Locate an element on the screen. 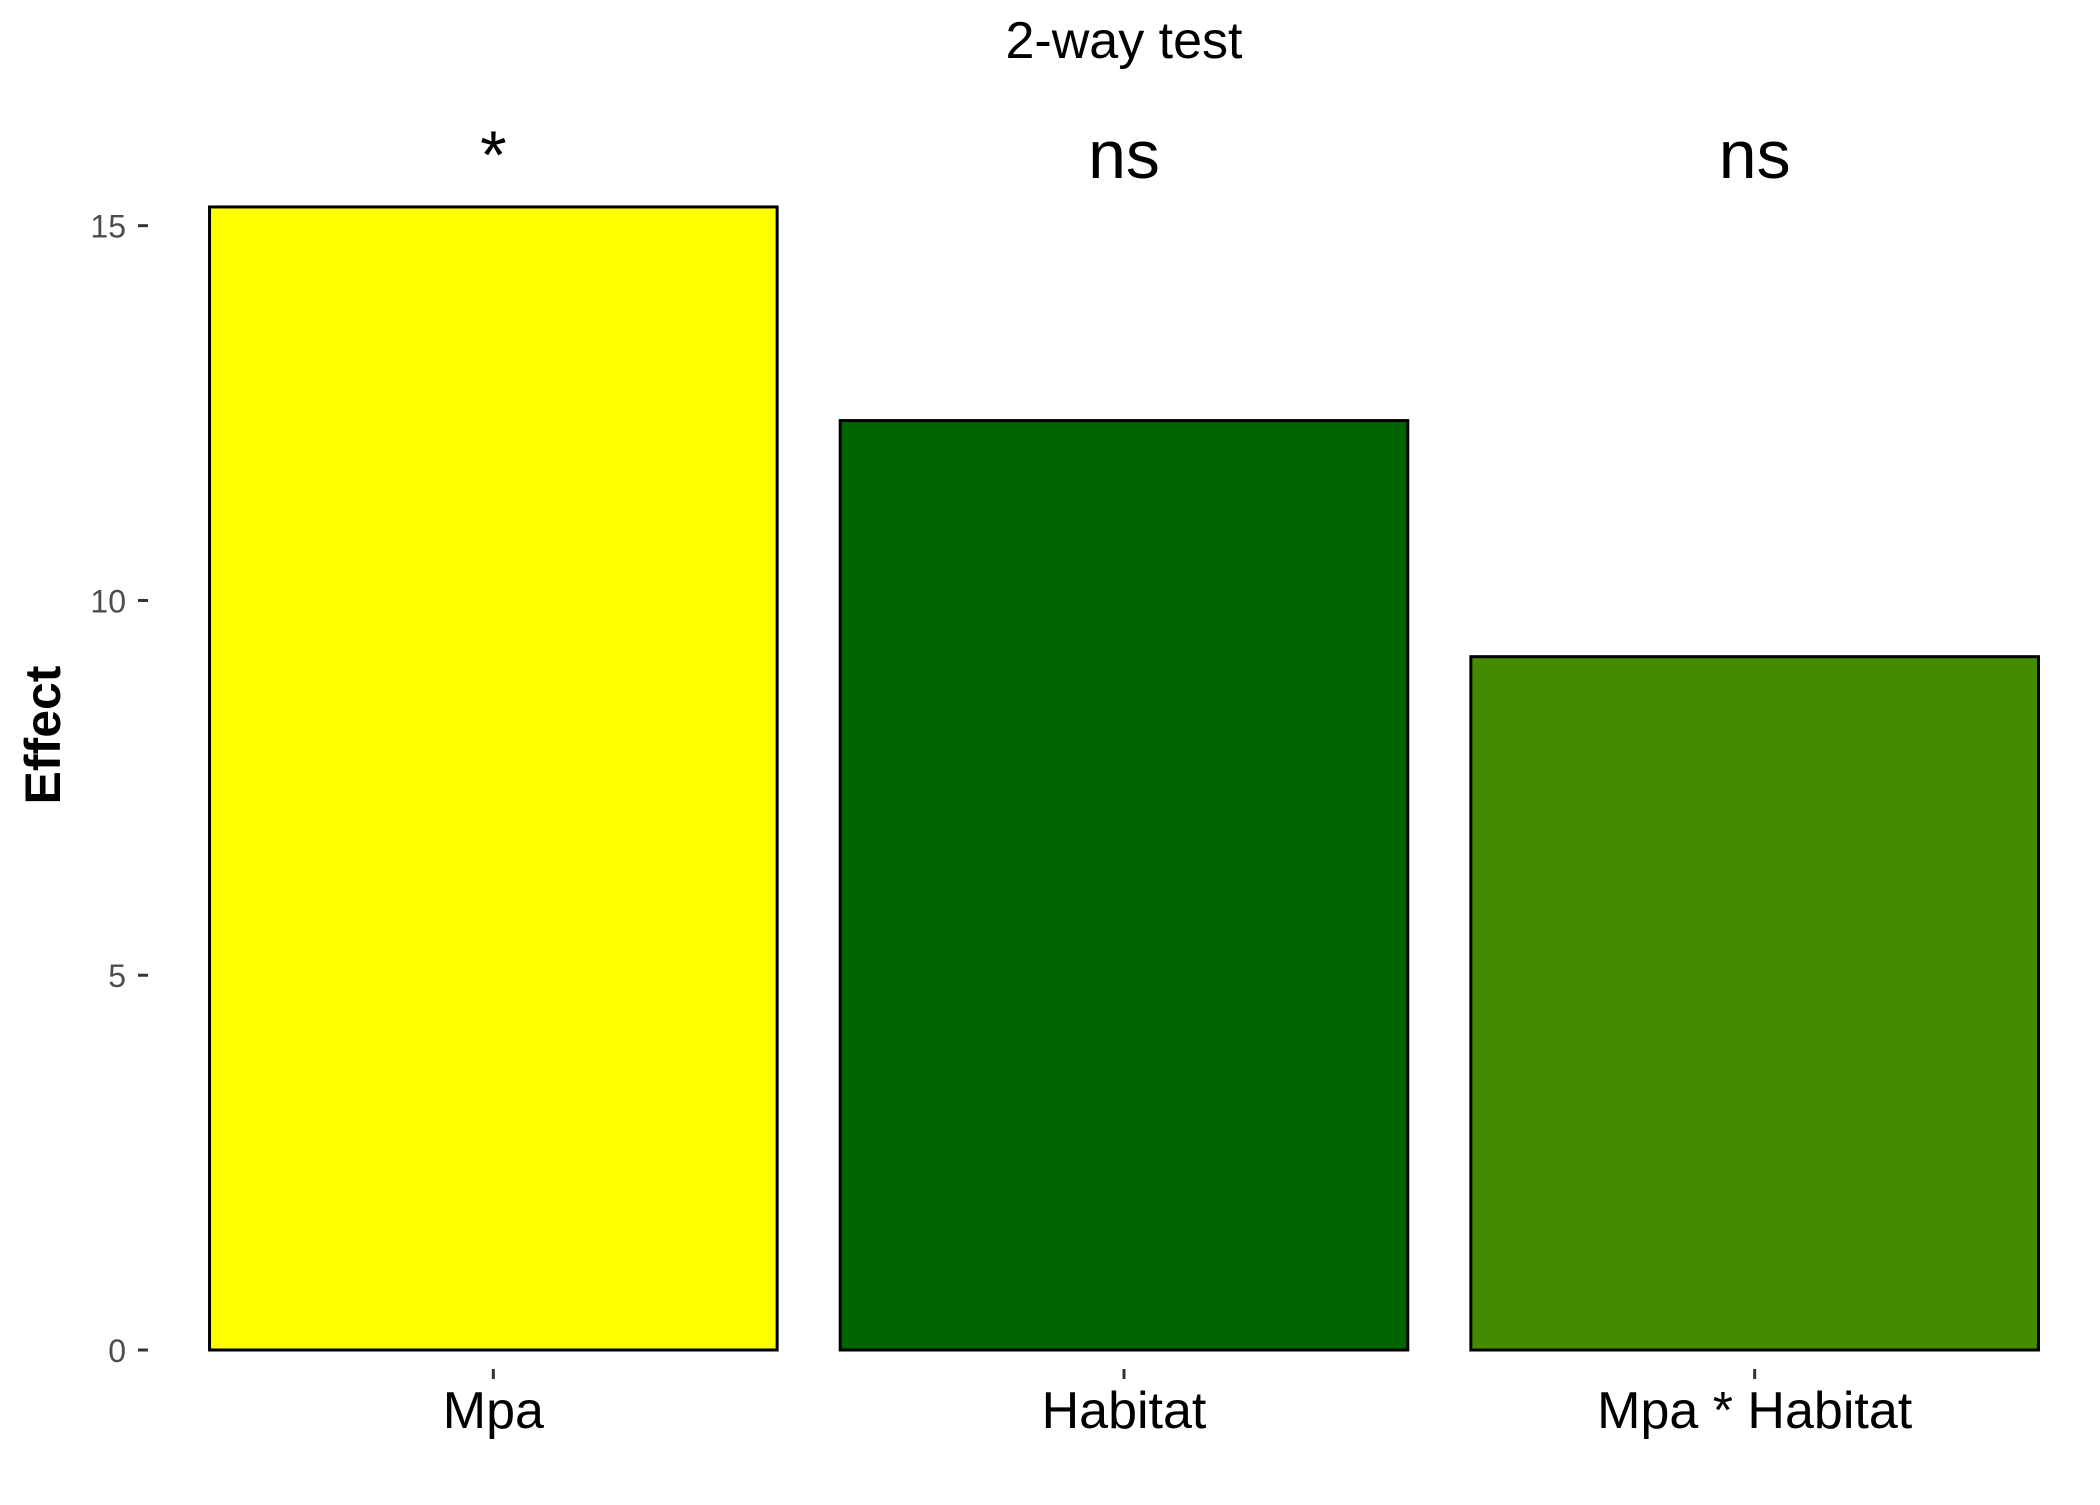  significance-label: * is located at coordinates (493, 155).